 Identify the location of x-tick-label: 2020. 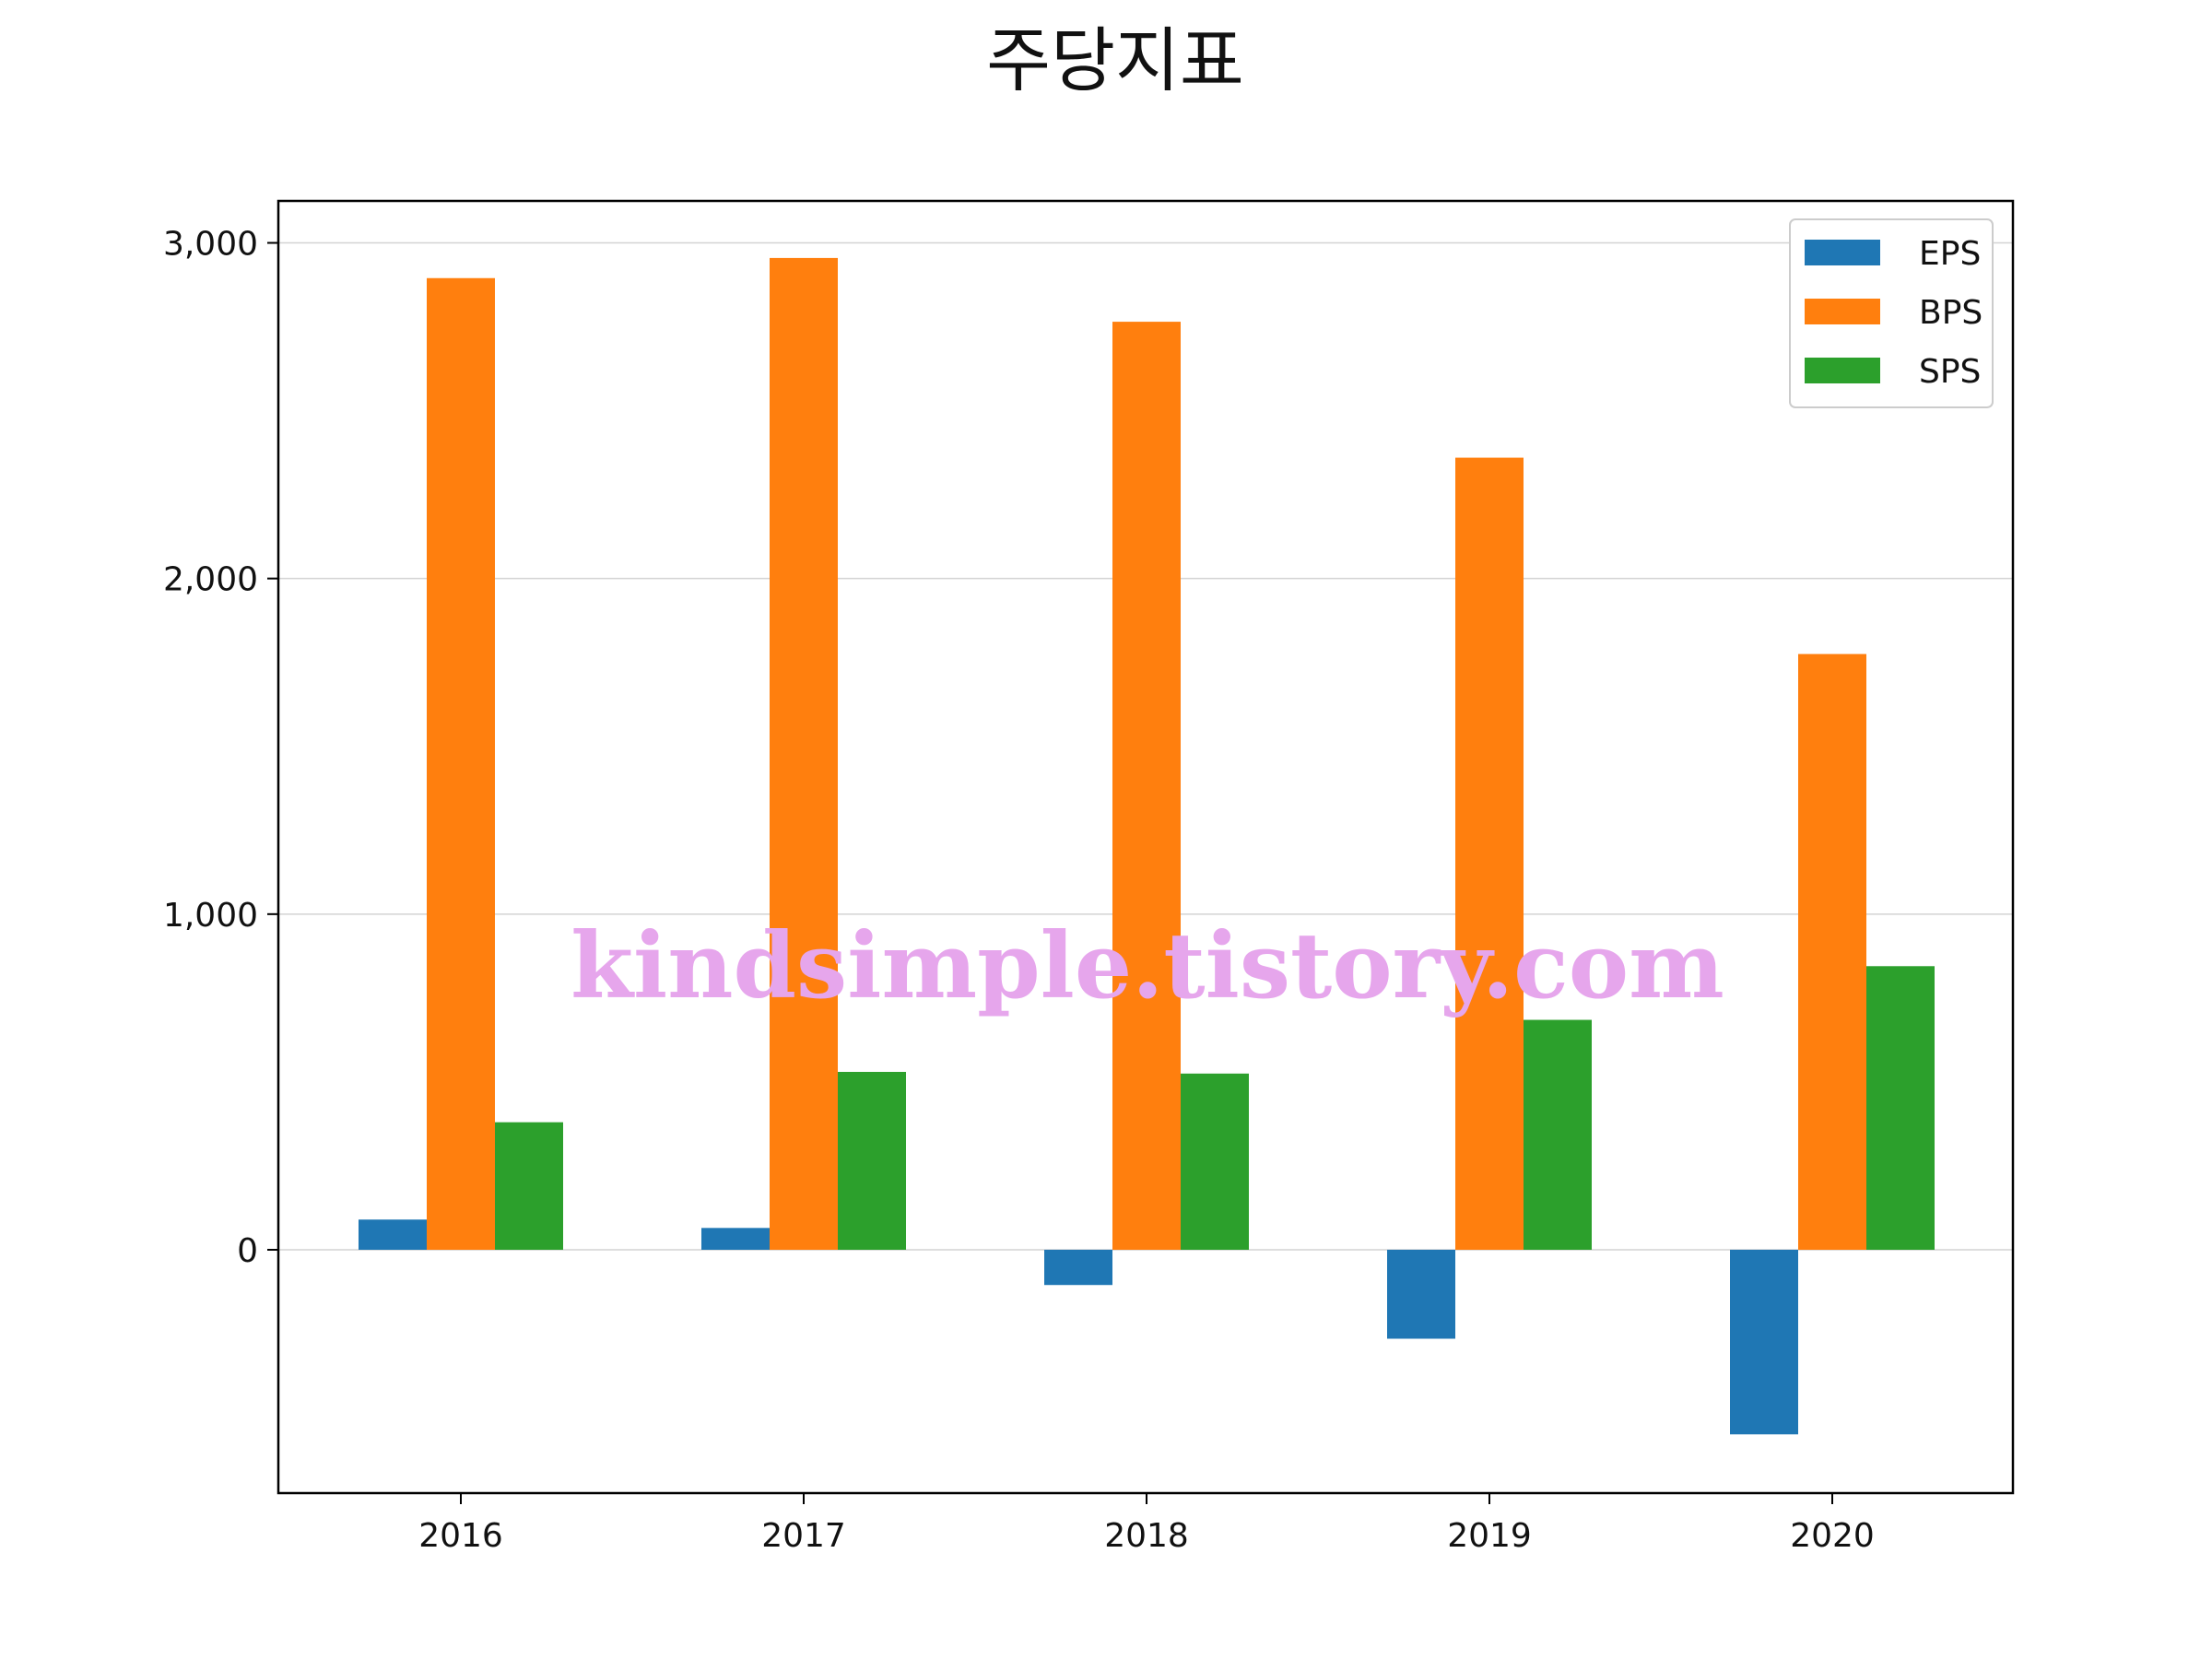
(1832, 1536).